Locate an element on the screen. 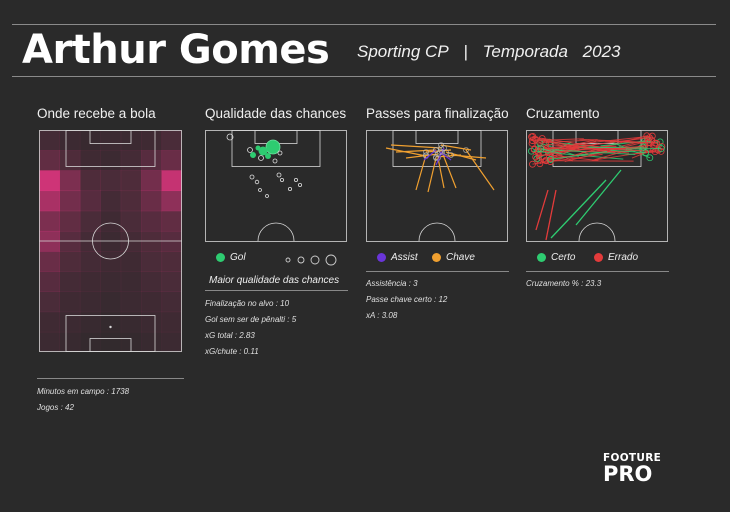 This screenshot has width=730, height=512. cross-lines is located at coordinates (597, 186).